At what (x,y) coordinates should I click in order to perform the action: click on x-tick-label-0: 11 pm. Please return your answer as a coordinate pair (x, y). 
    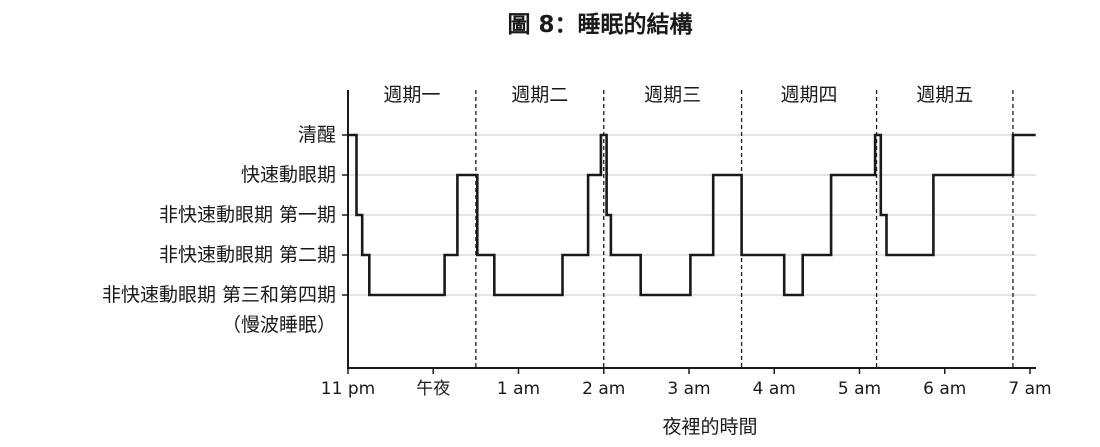
    Looking at the image, I should click on (348, 389).